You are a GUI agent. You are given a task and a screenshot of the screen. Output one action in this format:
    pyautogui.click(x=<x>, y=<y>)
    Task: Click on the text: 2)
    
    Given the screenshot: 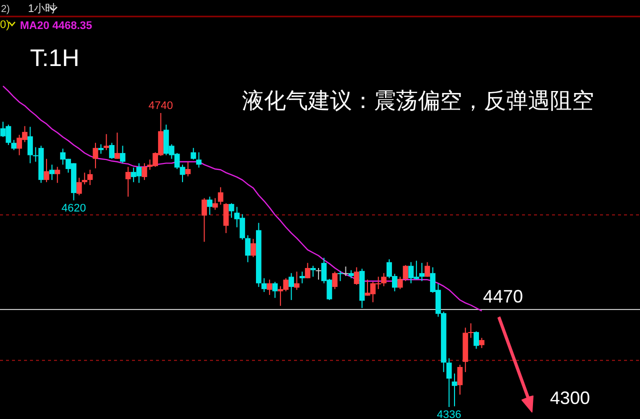 What is the action you would take?
    pyautogui.click(x=5, y=9)
    